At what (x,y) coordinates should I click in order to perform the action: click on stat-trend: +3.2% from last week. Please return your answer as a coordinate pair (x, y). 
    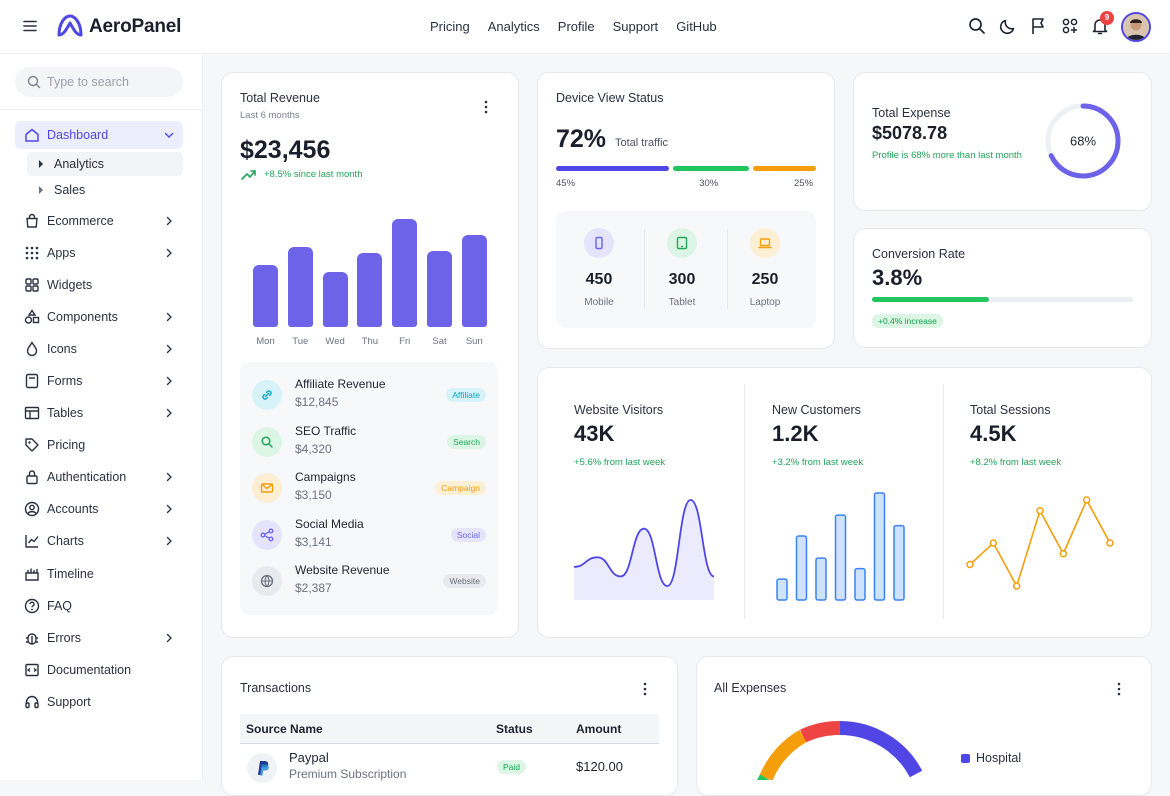
    Looking at the image, I should click on (818, 462).